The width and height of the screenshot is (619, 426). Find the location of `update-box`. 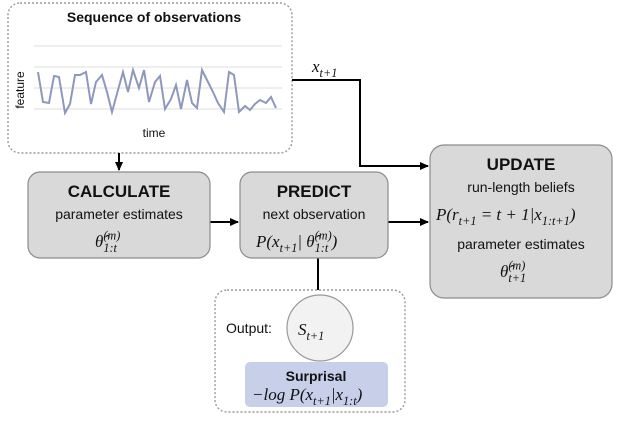

update-box is located at coordinates (521, 221).